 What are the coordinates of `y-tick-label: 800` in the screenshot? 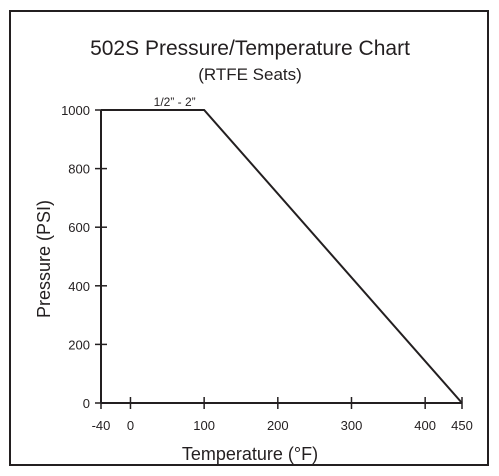 It's located at (79, 169).